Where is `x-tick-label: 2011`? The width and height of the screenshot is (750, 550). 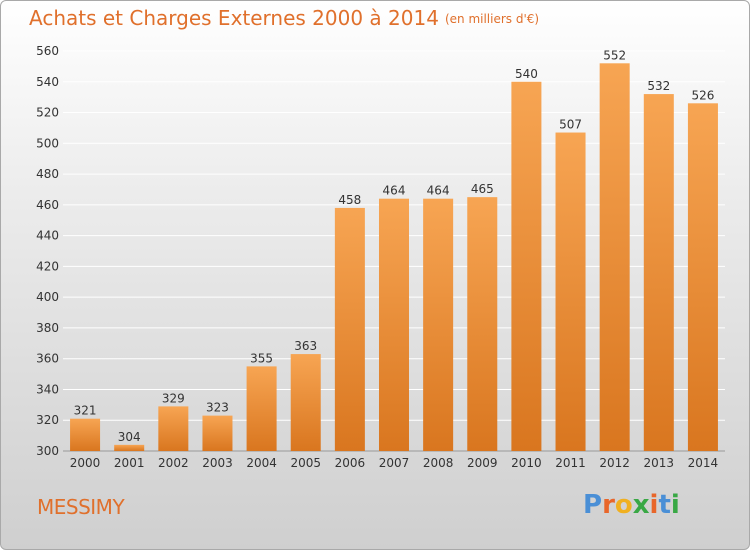 x-tick-label: 2011 is located at coordinates (570, 463).